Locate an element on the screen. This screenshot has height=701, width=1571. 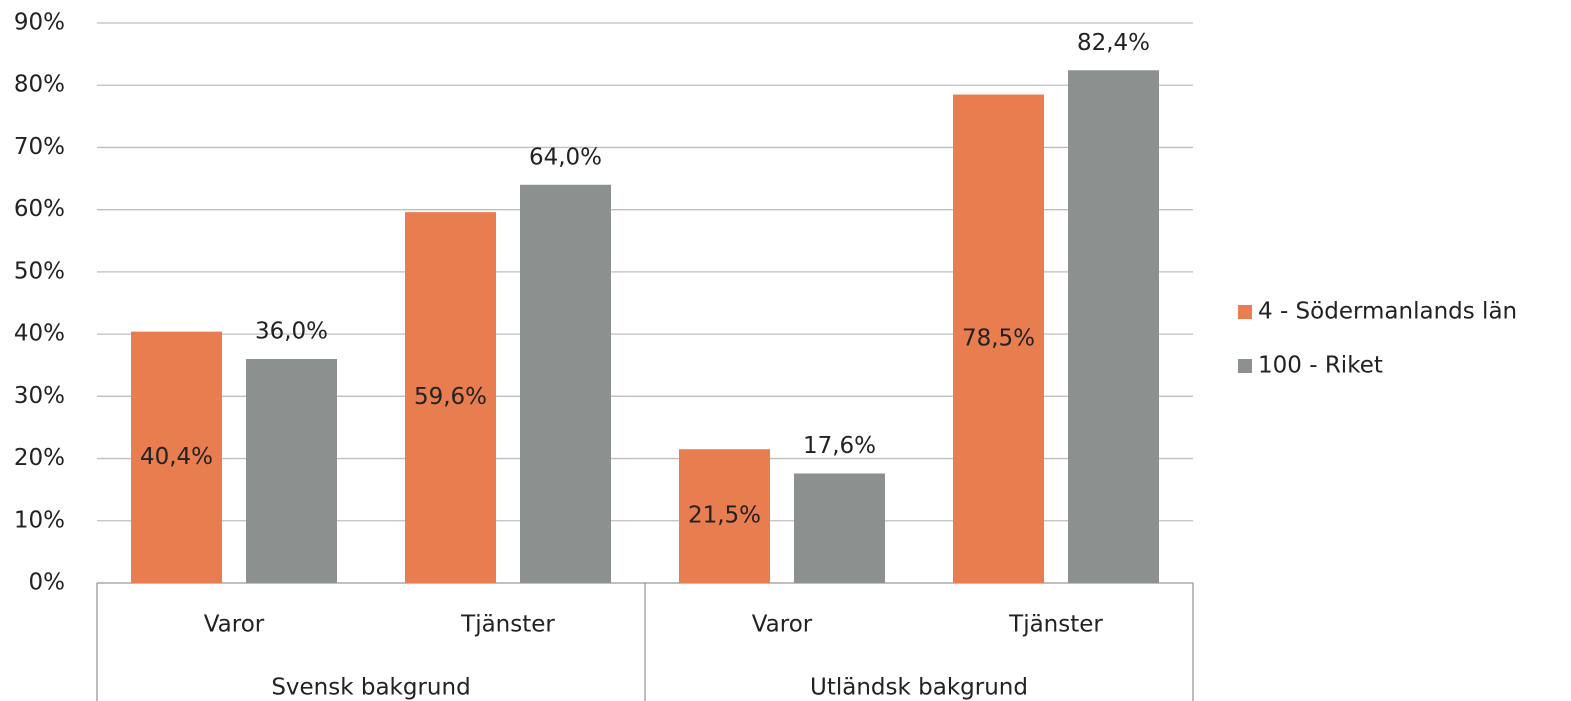
y-tick-label: 30% is located at coordinates (39, 396).